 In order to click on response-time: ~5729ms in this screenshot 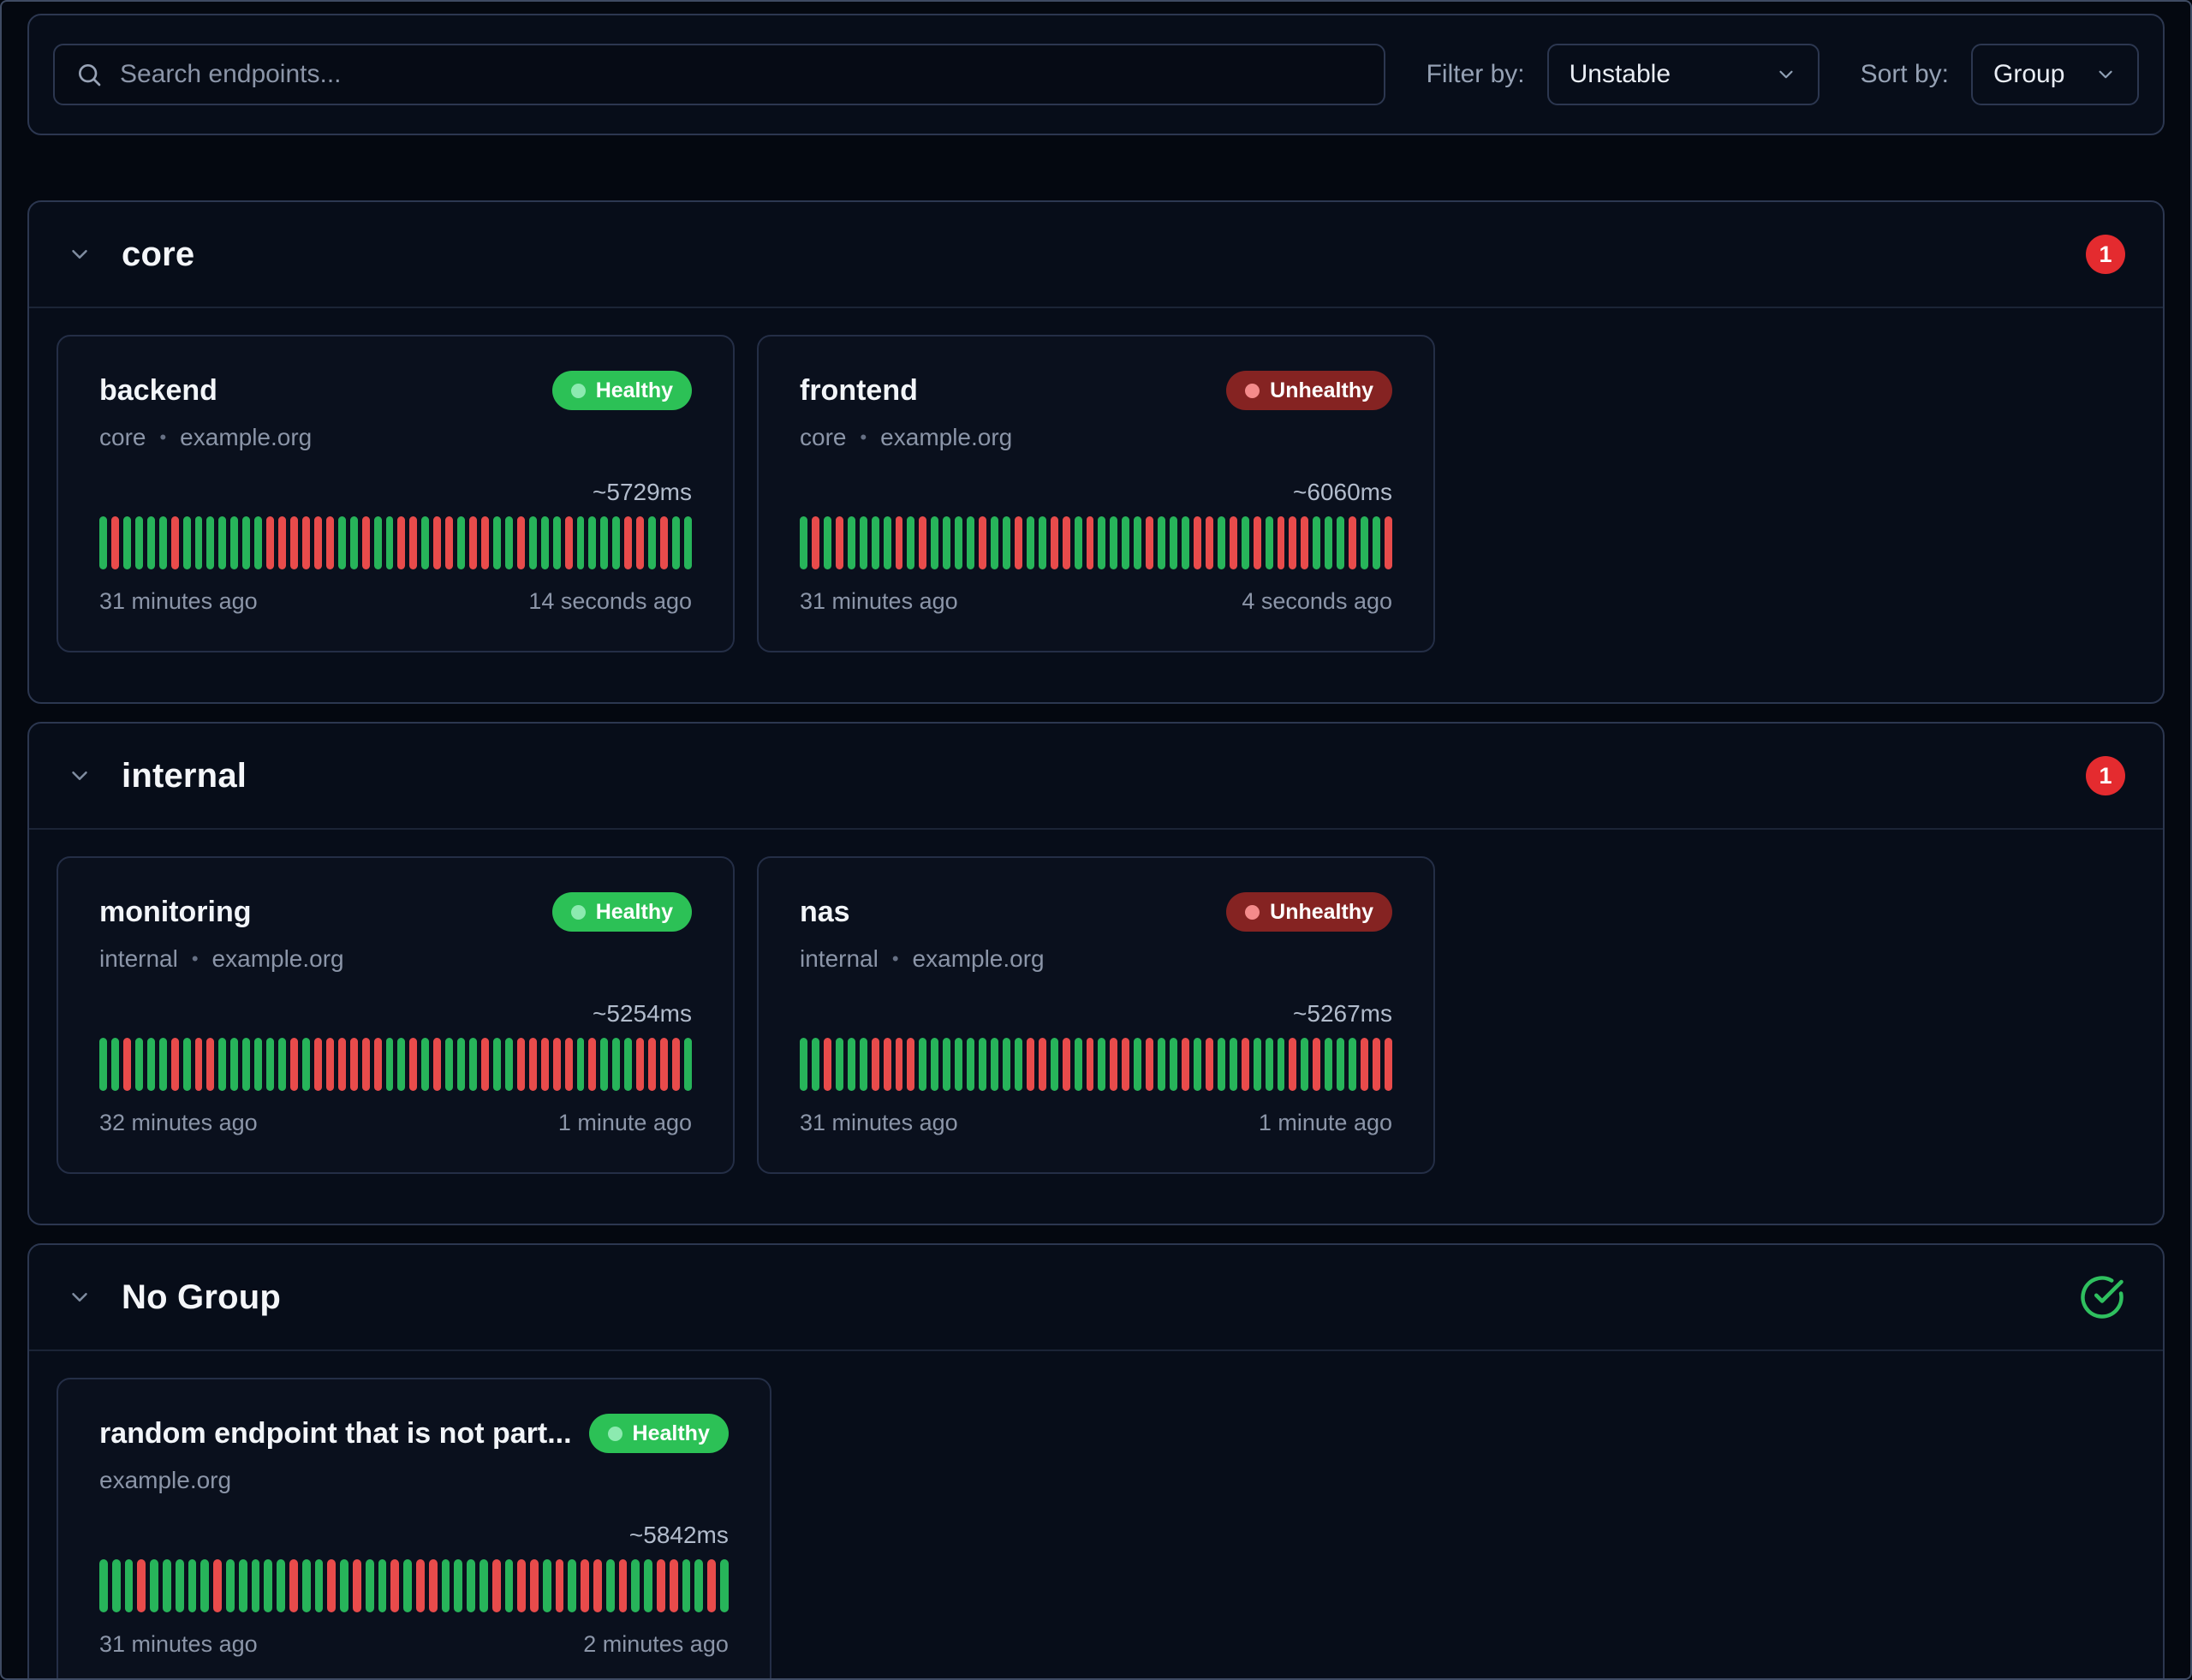, I will do `click(642, 492)`.